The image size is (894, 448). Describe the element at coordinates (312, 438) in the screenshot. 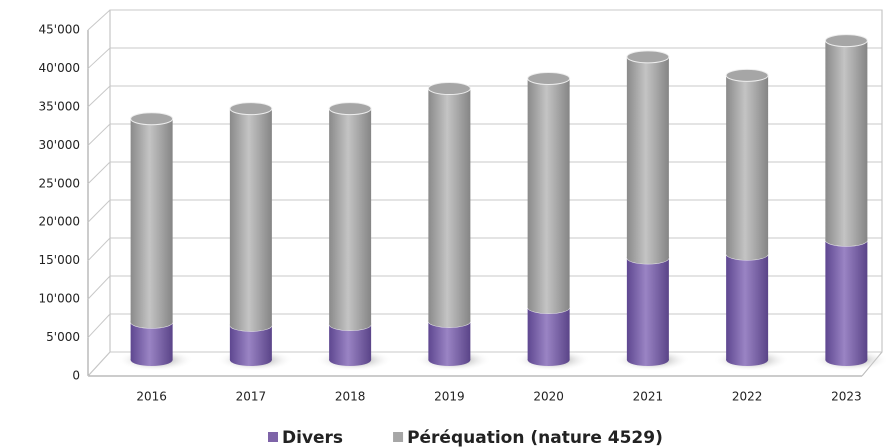

I see `legend-label: Divers` at that location.